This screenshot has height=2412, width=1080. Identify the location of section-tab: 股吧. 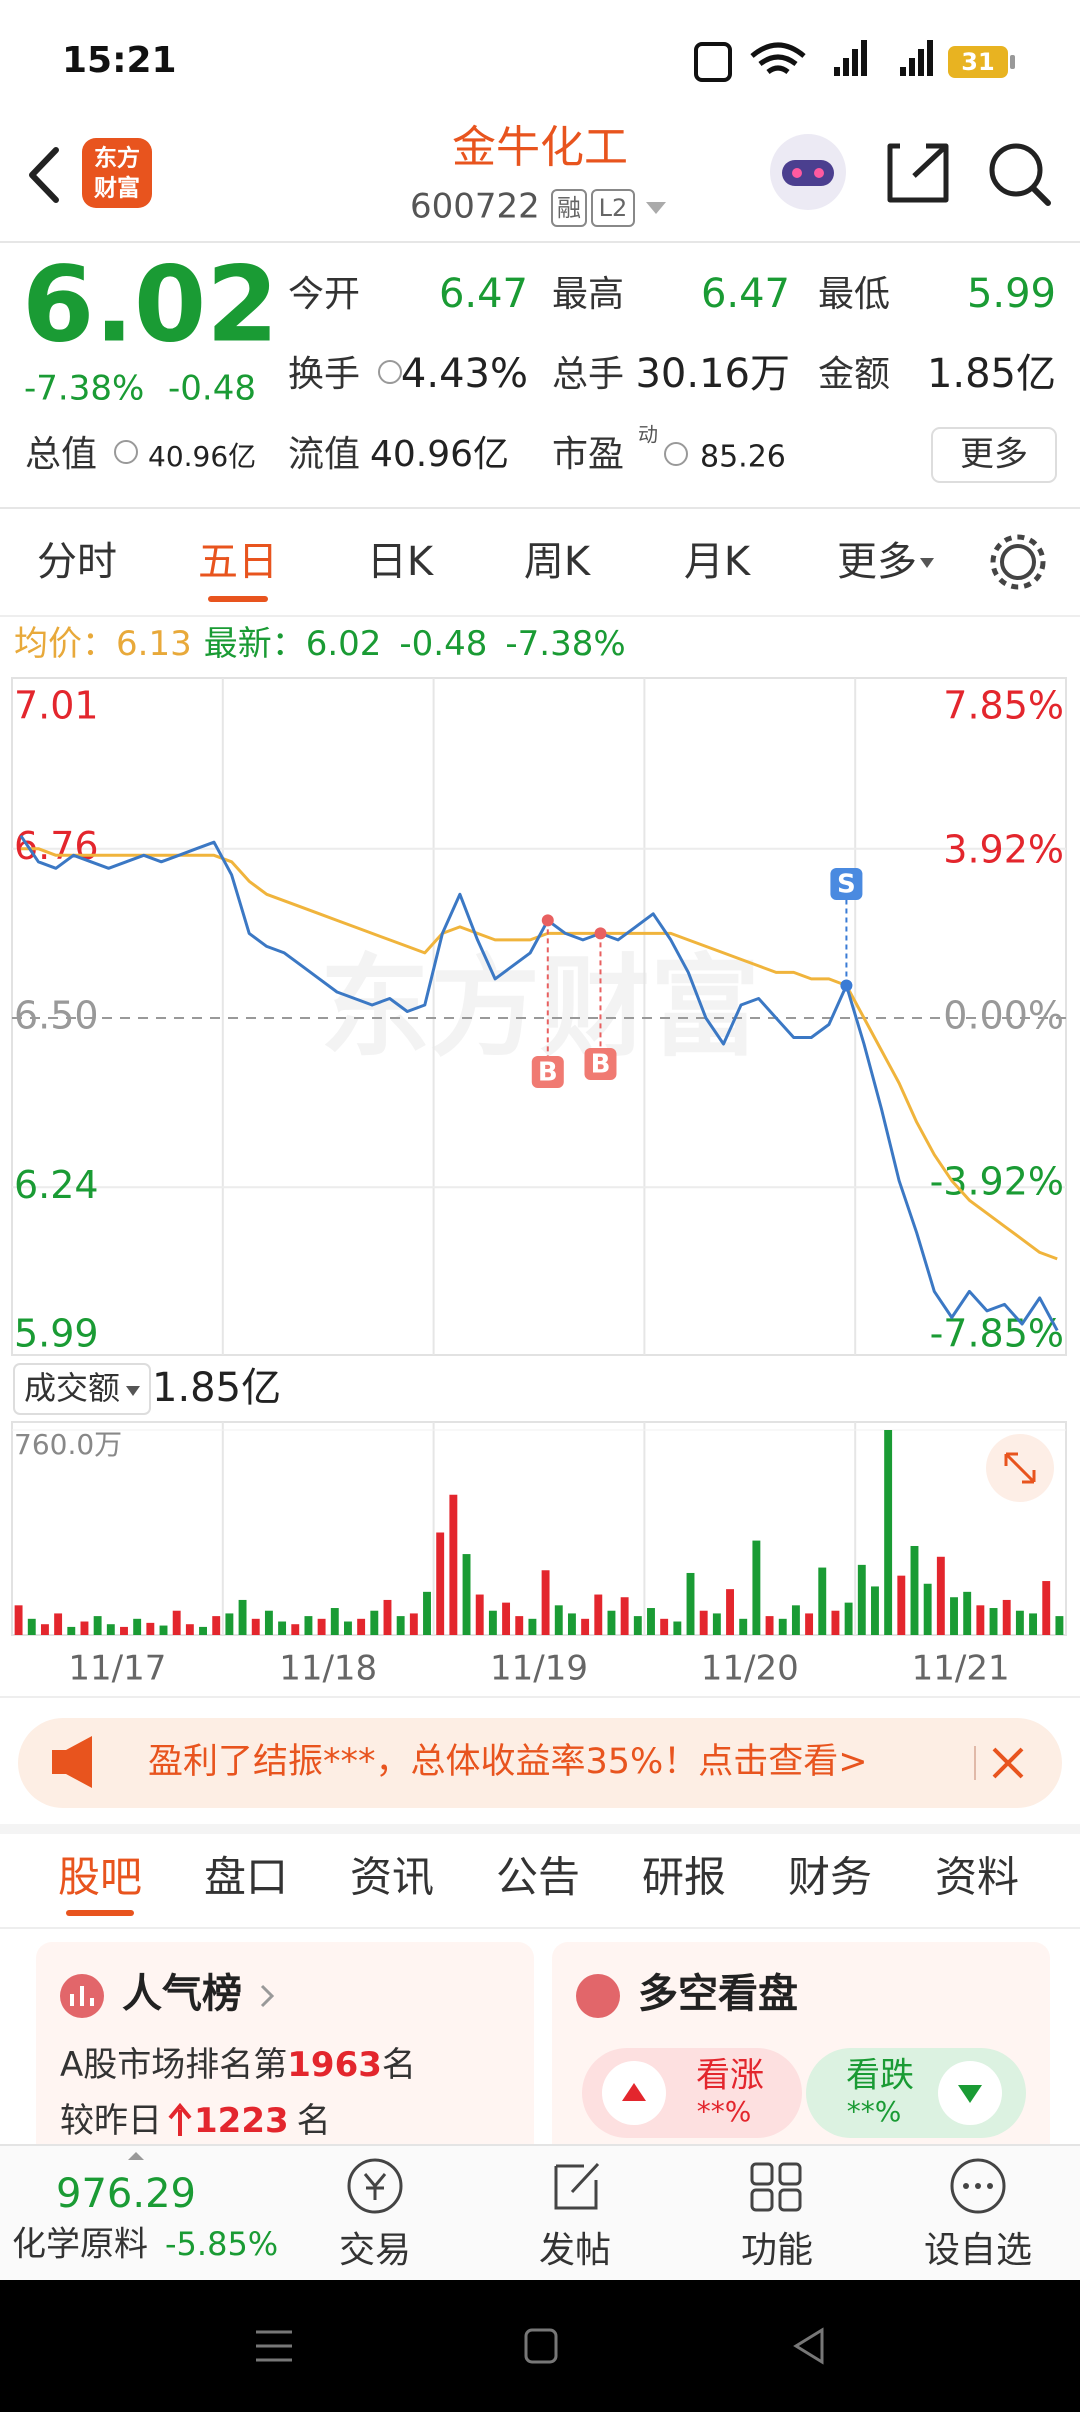
(100, 1877).